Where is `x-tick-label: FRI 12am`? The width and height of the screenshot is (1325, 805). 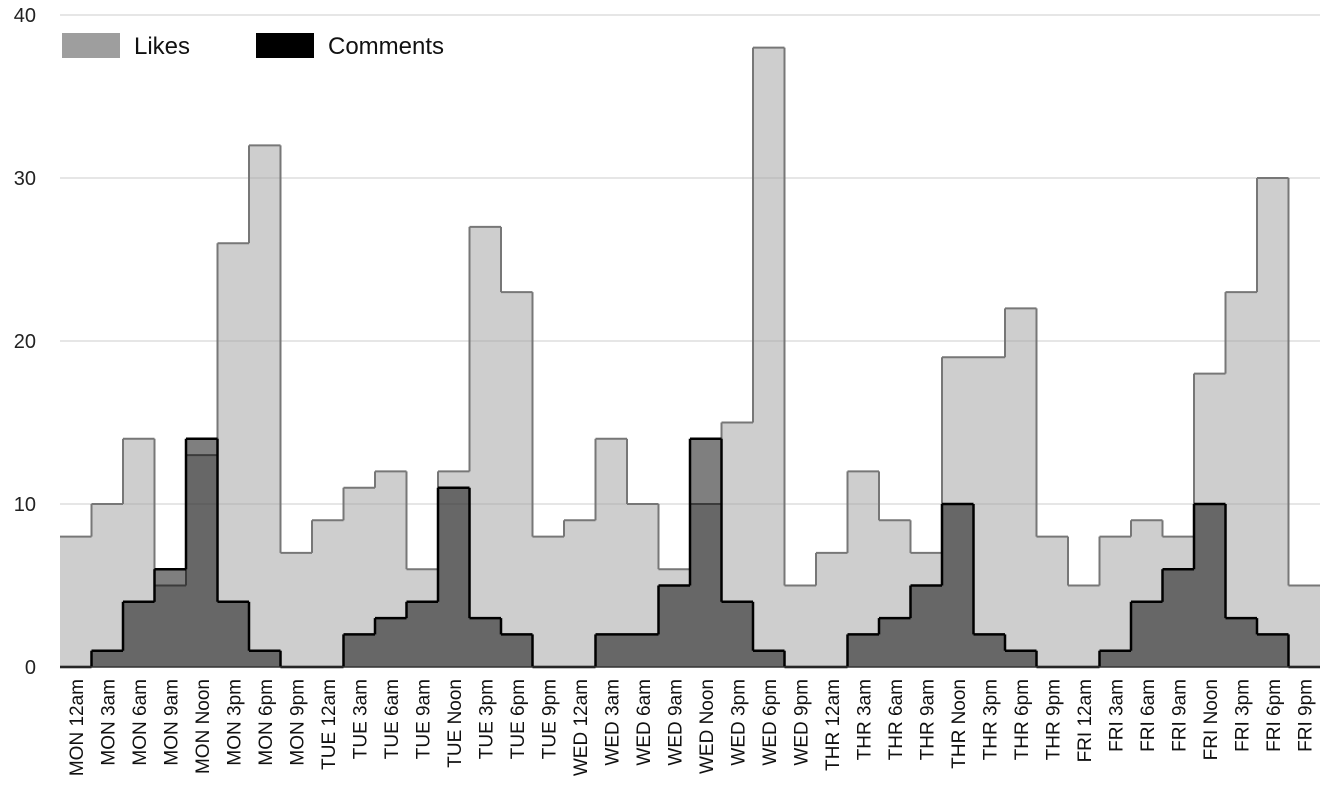 x-tick-label: FRI 12am is located at coordinates (1085, 720).